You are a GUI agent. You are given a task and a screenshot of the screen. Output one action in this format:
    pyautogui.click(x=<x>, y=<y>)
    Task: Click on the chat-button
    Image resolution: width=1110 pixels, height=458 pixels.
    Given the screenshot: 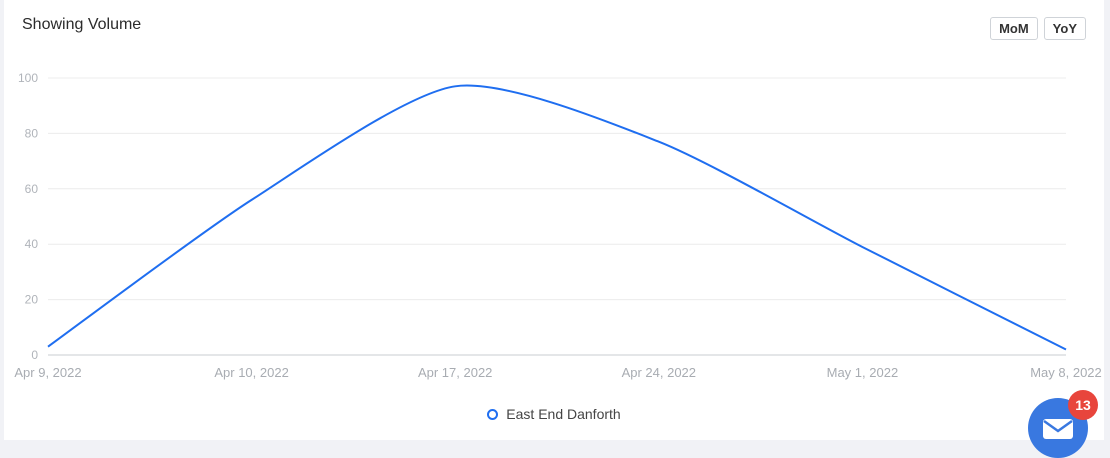 What is the action you would take?
    pyautogui.click(x=1058, y=428)
    